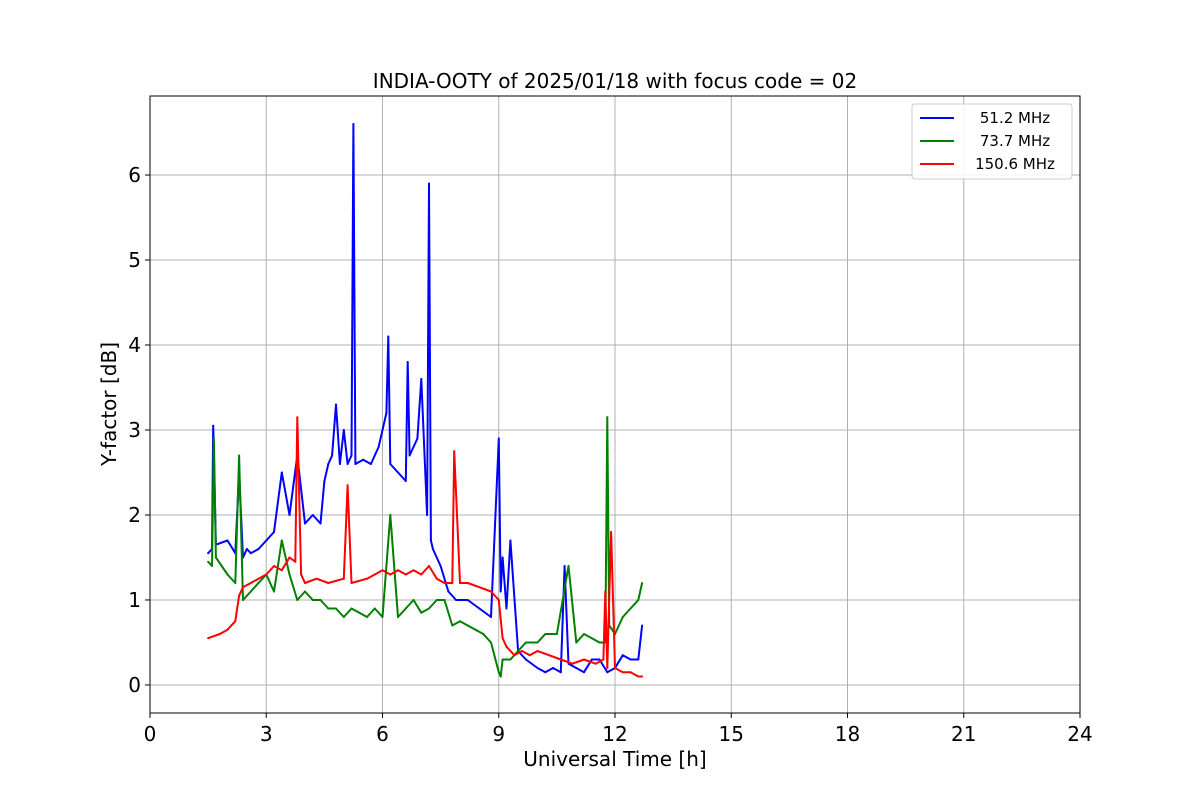  What do you see at coordinates (847, 734) in the screenshot?
I see `x-tick-label: 18` at bounding box center [847, 734].